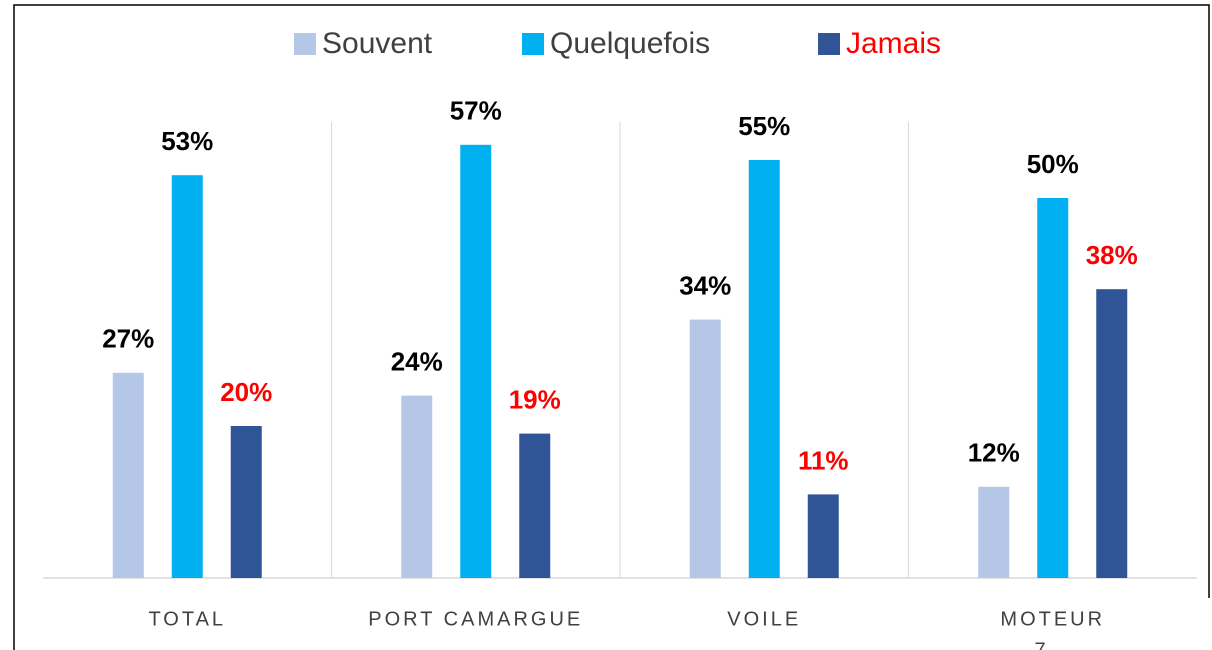 The image size is (1212, 650). I want to click on x-tick-label: TOTAL, so click(187, 619).